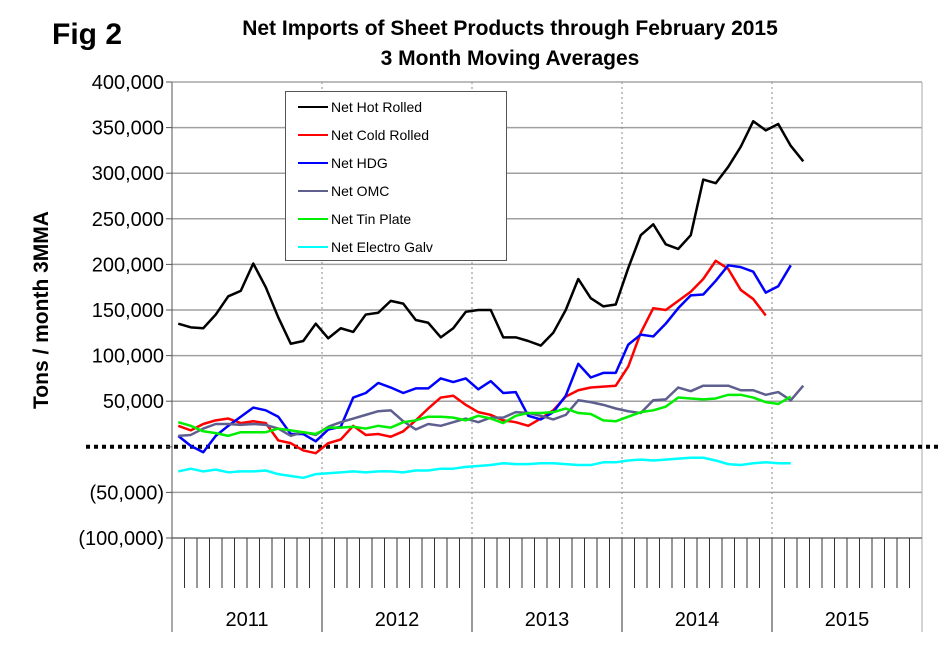 This screenshot has height=655, width=944. What do you see at coordinates (128, 220) in the screenshot?
I see `y-tick-label: 250,000` at bounding box center [128, 220].